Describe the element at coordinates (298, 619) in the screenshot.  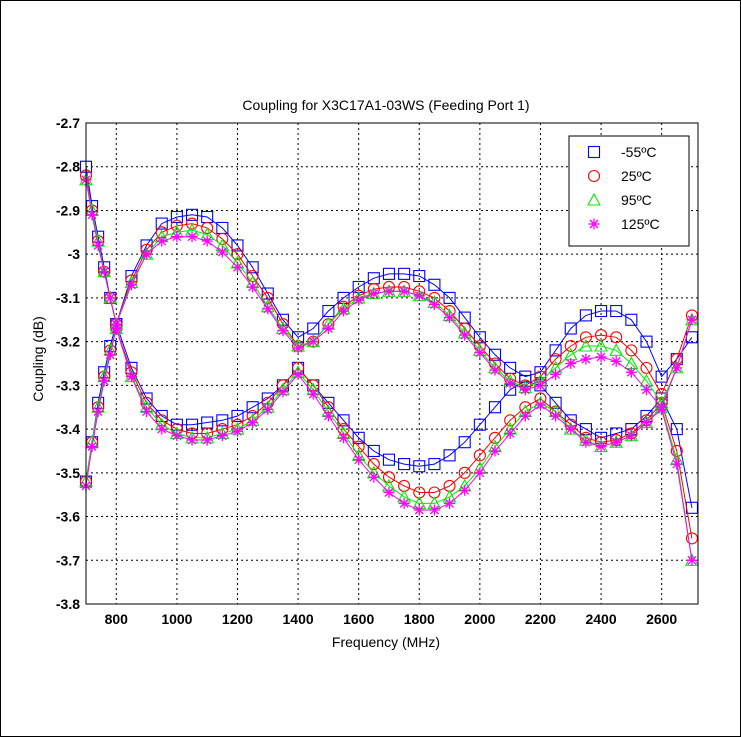
I see `x-tick-label: 1400` at that location.